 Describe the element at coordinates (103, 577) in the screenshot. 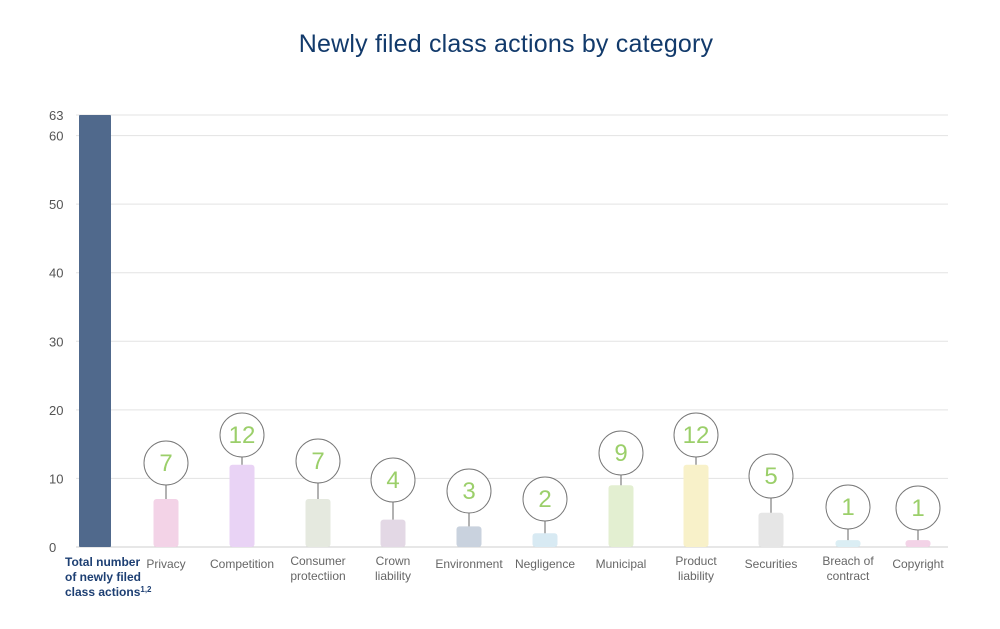

I see `category-label: of newly filed` at that location.